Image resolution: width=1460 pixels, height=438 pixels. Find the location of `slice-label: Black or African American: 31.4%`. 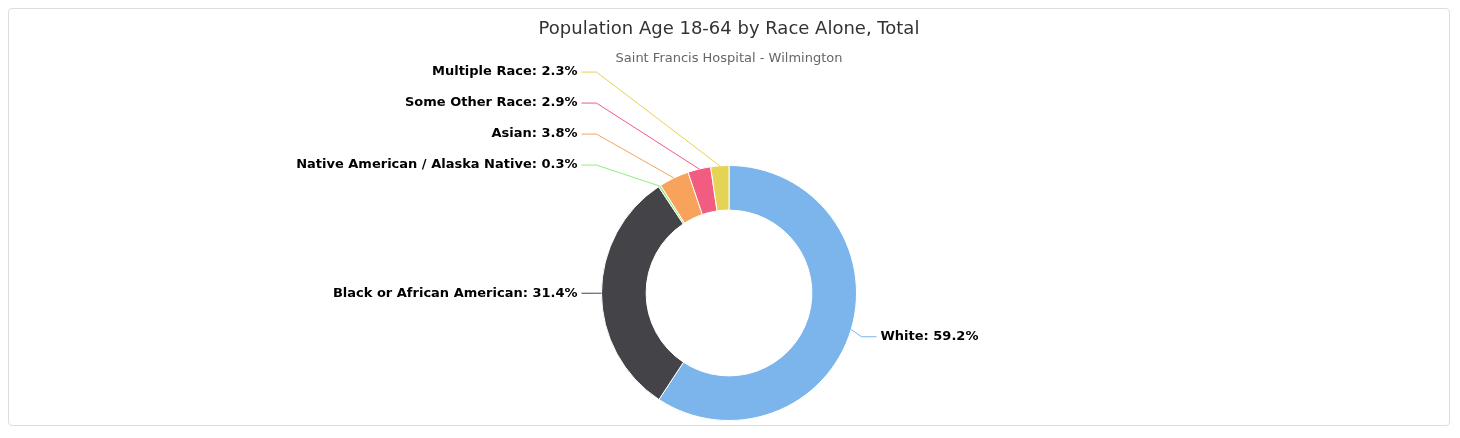

slice-label: Black or African American: 31.4% is located at coordinates (455, 292).